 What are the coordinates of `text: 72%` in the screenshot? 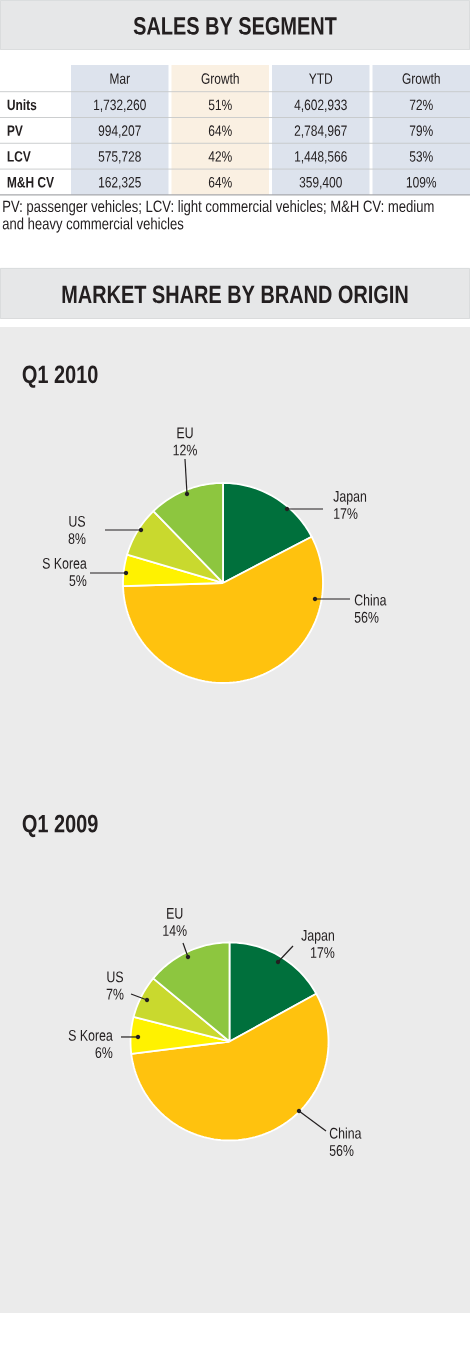 It's located at (421, 105).